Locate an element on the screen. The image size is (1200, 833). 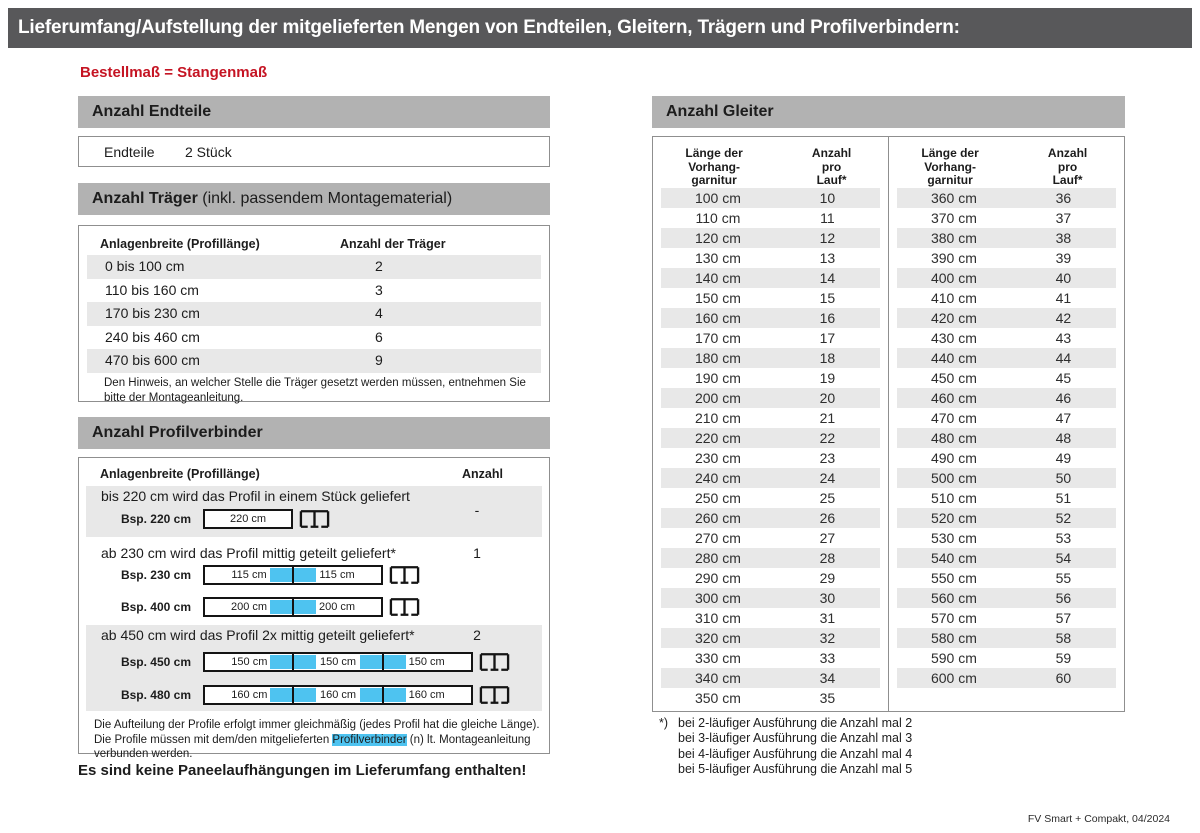
length-cell: 290 cm is located at coordinates (717, 578).